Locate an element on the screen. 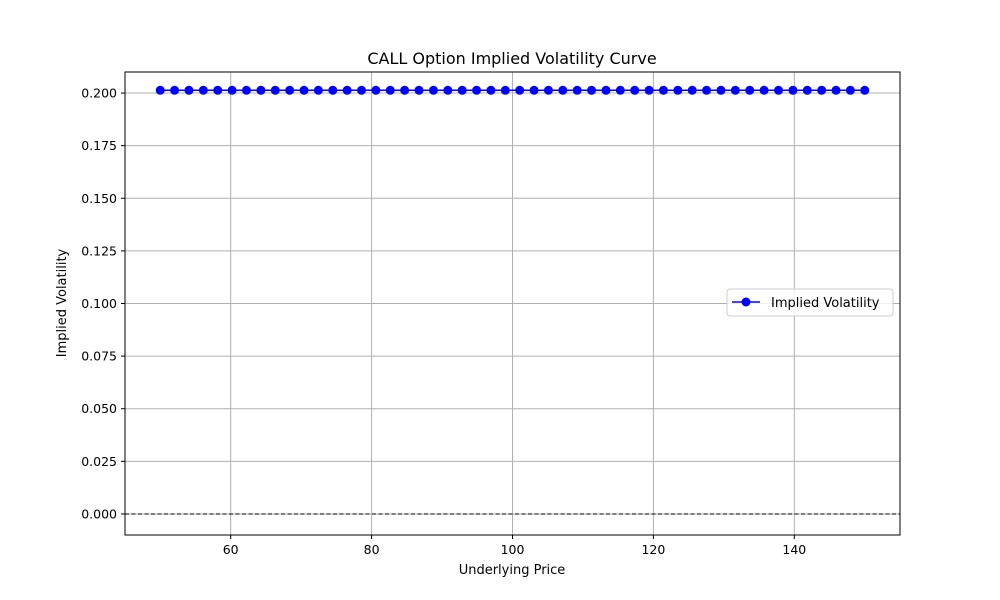 This screenshot has height=600, width=1000. legend-box is located at coordinates (810, 302).